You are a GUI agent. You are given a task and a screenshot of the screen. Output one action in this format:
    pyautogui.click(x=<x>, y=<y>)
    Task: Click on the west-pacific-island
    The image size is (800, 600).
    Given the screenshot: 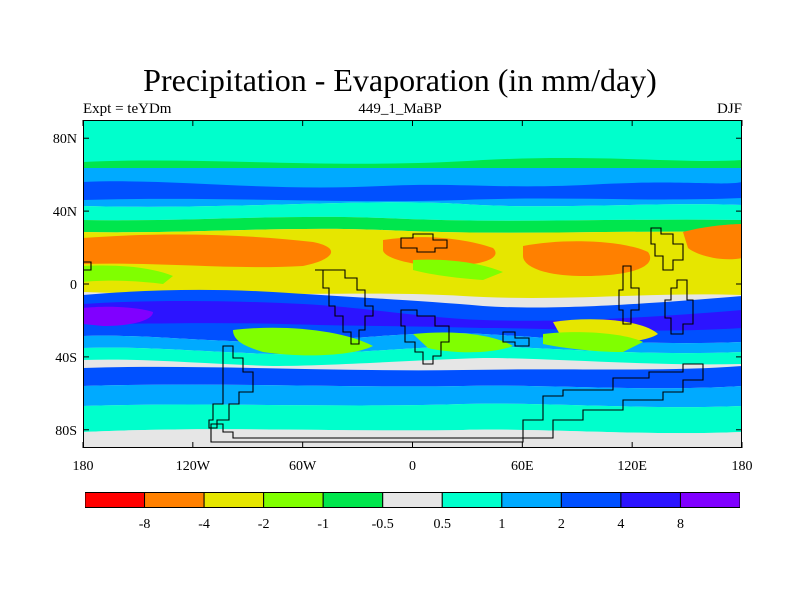 What is the action you would take?
    pyautogui.click(x=87, y=266)
    